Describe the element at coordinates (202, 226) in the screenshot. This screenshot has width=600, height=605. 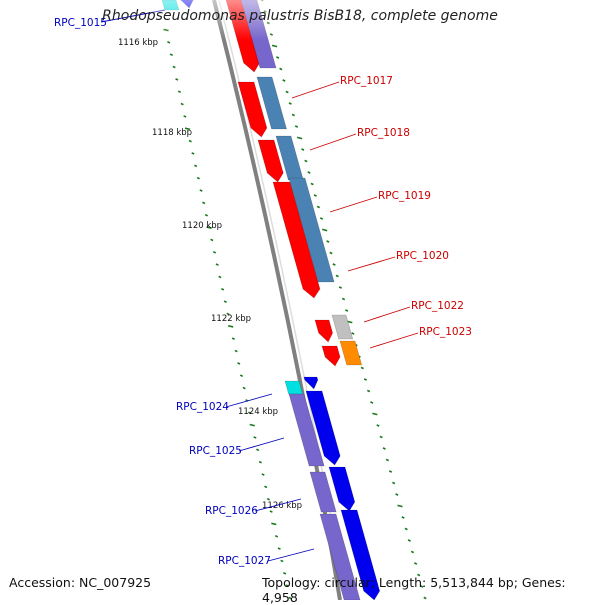
I see `ruler-label-1120-kbp: 1120 kbp` at that location.